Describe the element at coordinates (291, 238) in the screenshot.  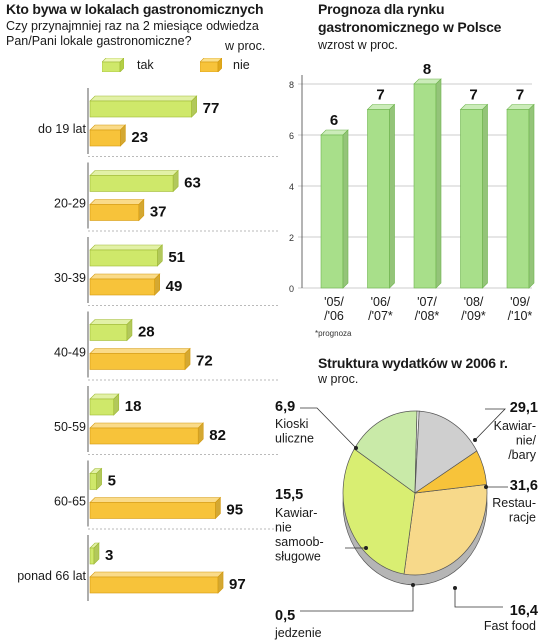
I see `y-tick-label: 2` at that location.